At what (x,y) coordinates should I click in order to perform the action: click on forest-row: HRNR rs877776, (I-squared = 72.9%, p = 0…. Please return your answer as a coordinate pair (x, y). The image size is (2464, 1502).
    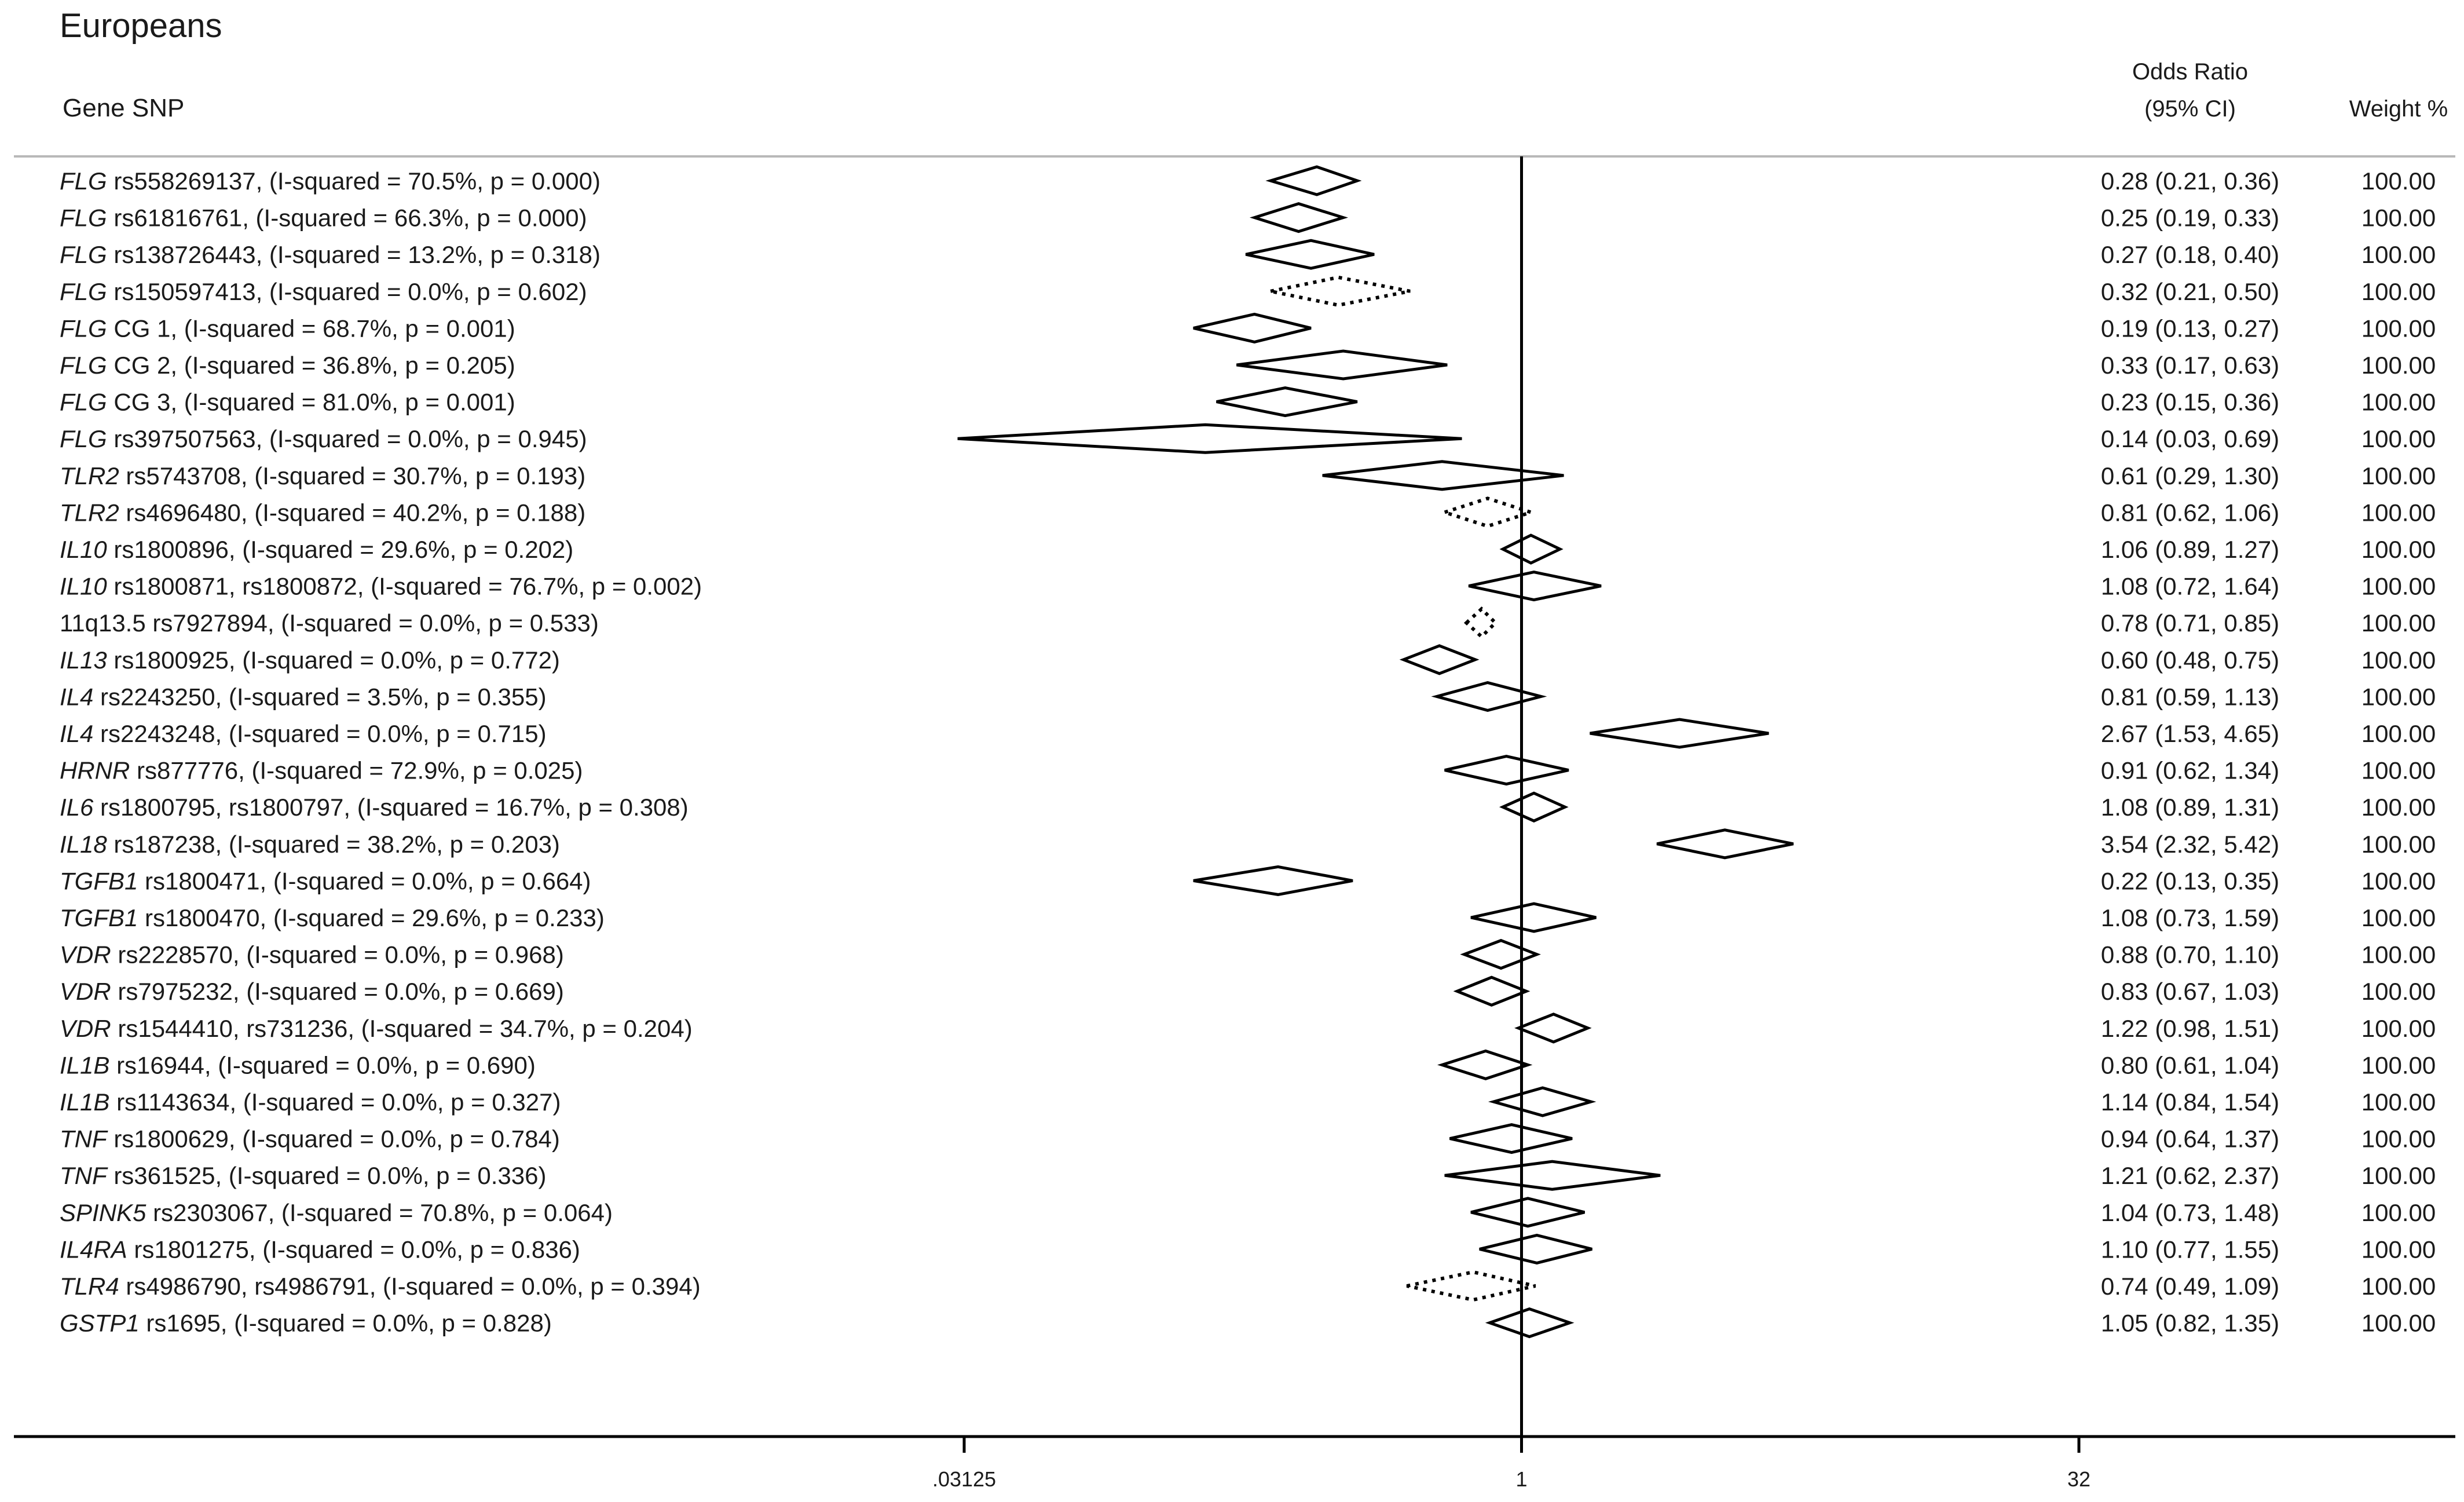
    Looking at the image, I should click on (1248, 770).